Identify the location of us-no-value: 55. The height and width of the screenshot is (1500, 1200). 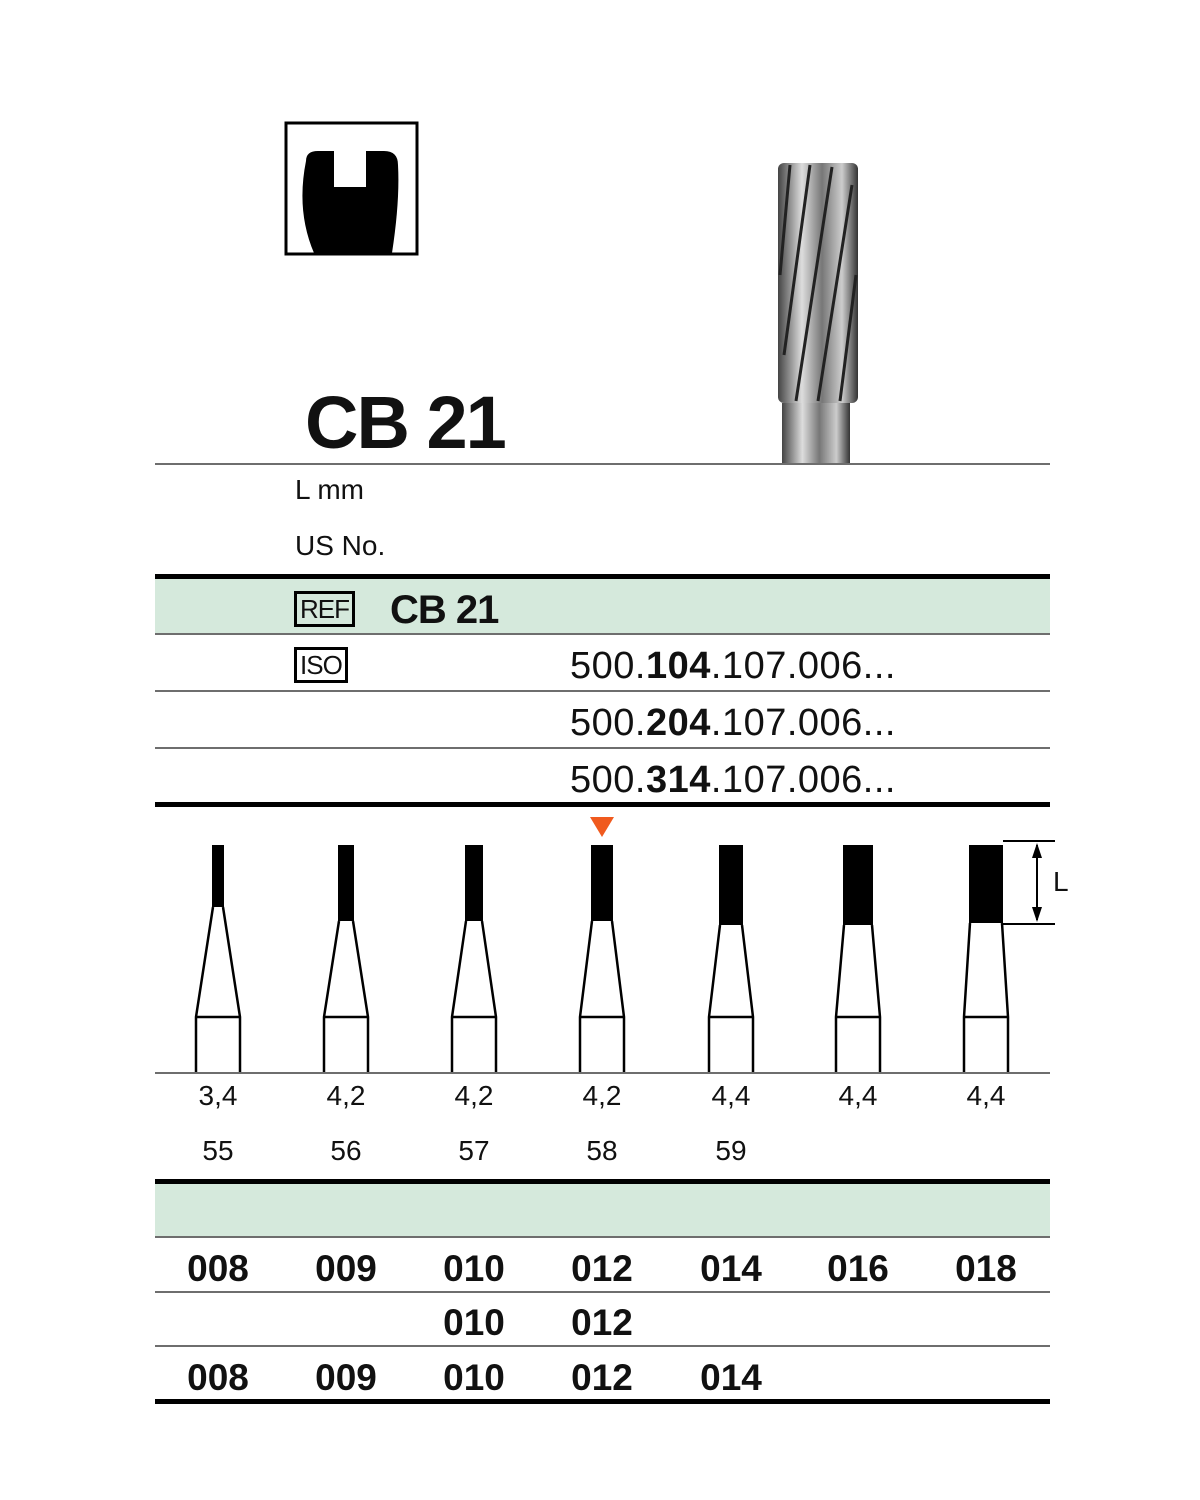
(218, 1150).